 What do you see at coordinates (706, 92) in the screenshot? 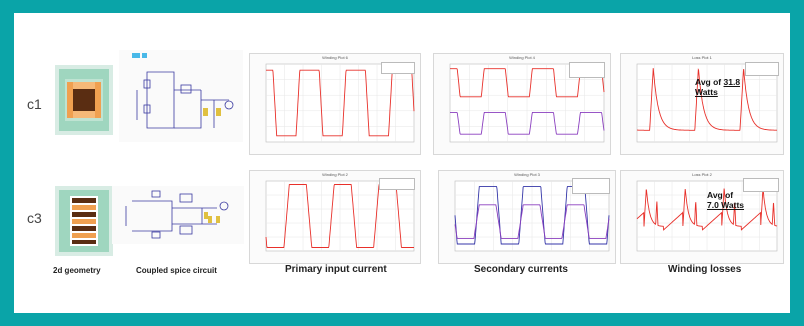
I see `avg-unit: Watts` at bounding box center [706, 92].